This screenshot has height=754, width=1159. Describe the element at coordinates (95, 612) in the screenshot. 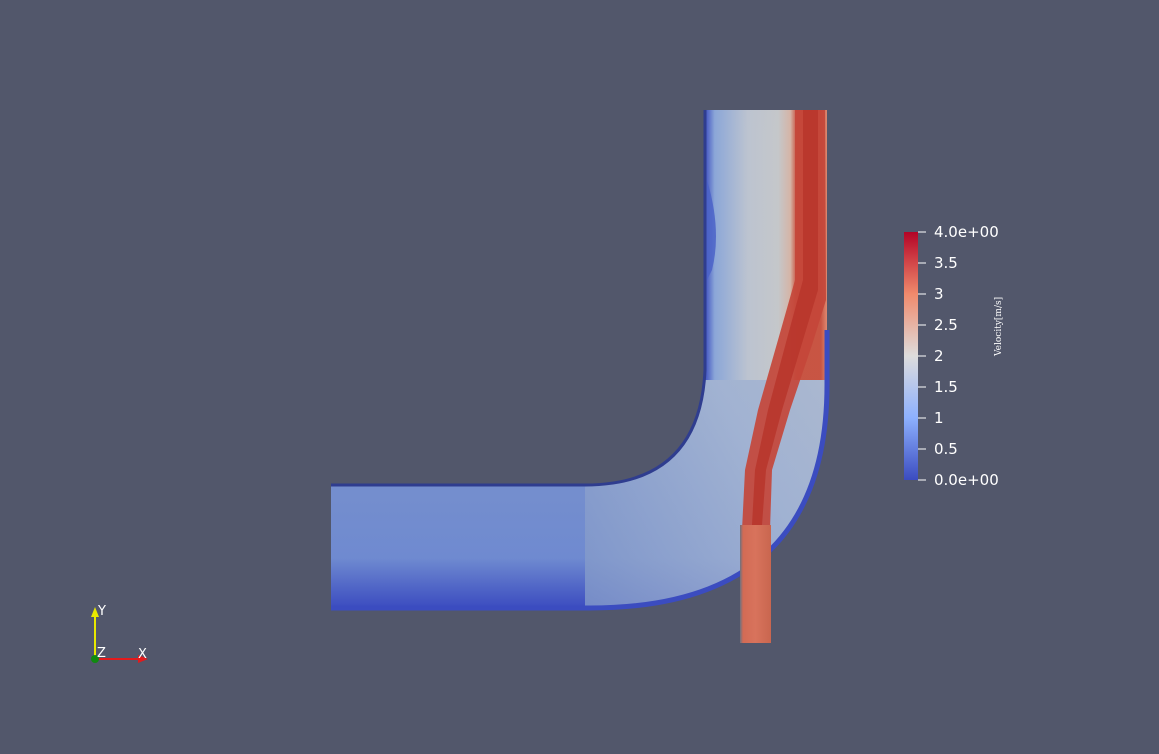

I see `y-axis-arrow` at that location.